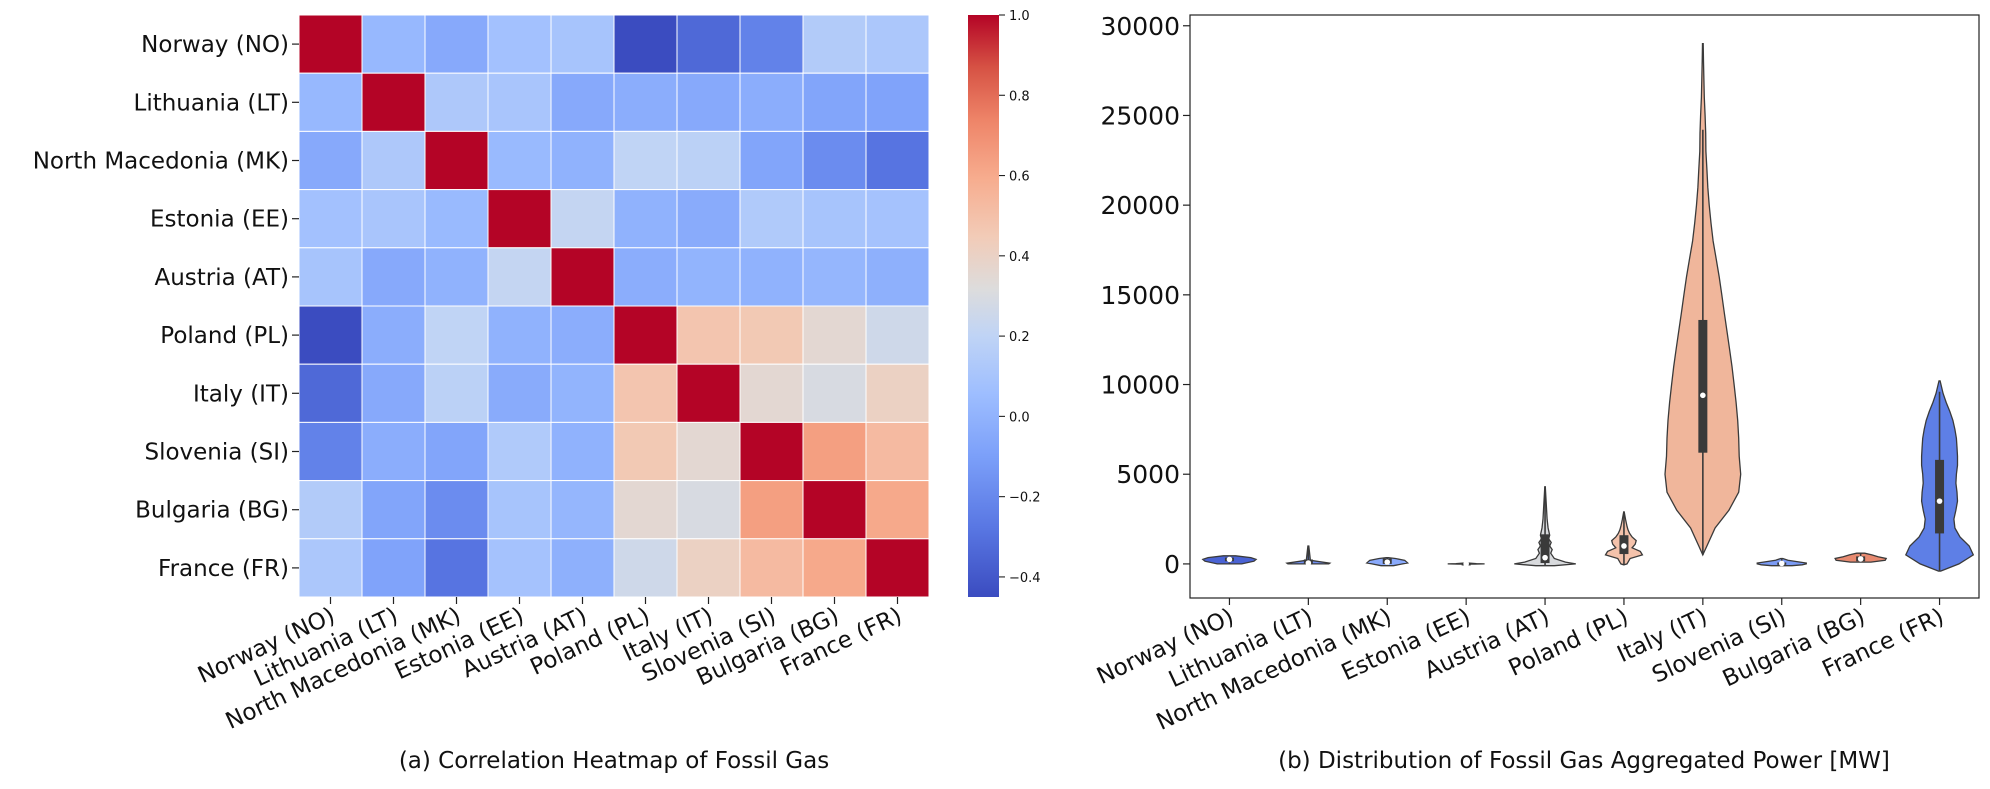  I want to click on caption-heatmap: (a) Correlation Heatmap of Fossil Gas, so click(614, 761).